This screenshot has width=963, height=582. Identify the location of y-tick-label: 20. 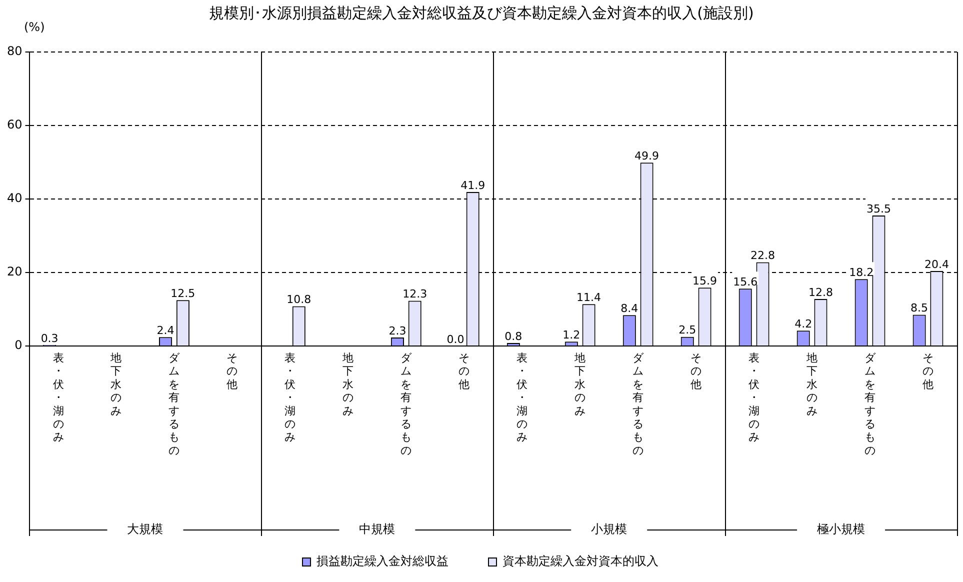
(14, 271).